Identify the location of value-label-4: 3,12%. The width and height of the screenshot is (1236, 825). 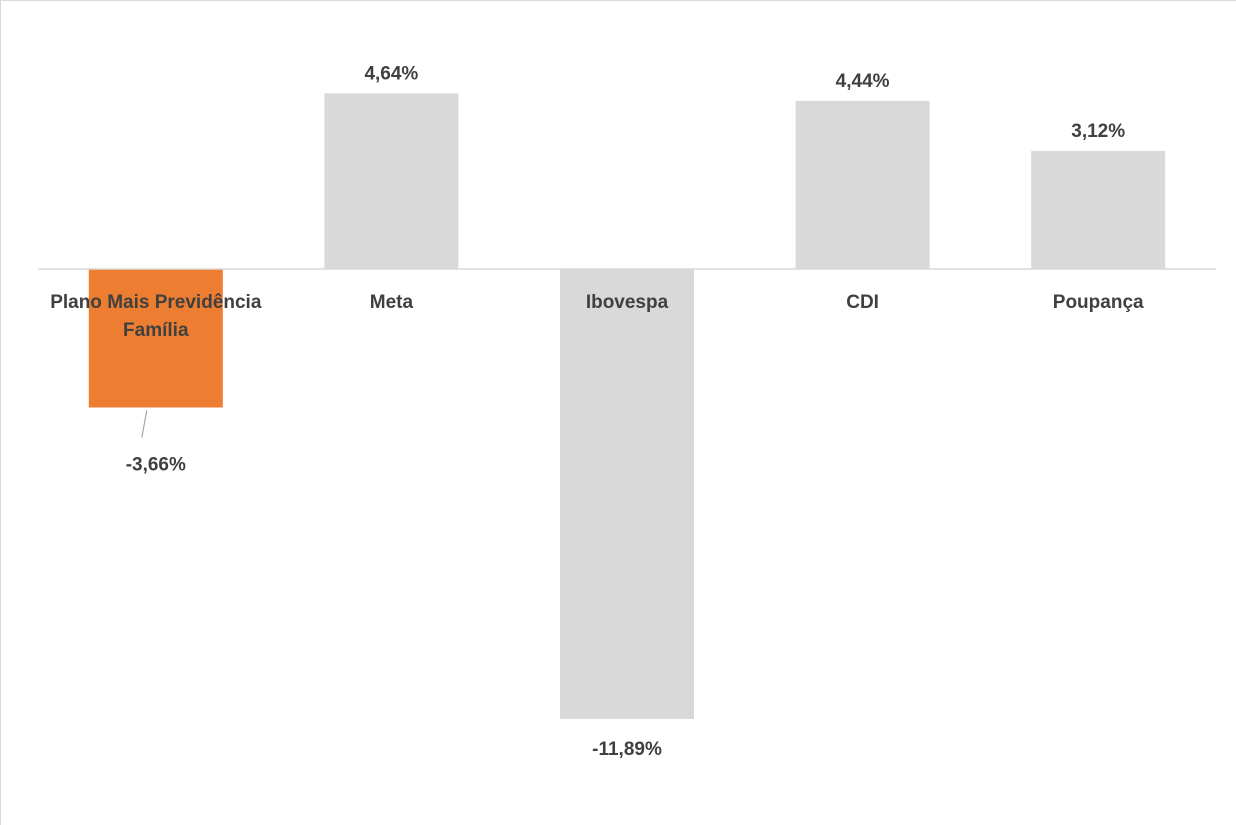
(1098, 131).